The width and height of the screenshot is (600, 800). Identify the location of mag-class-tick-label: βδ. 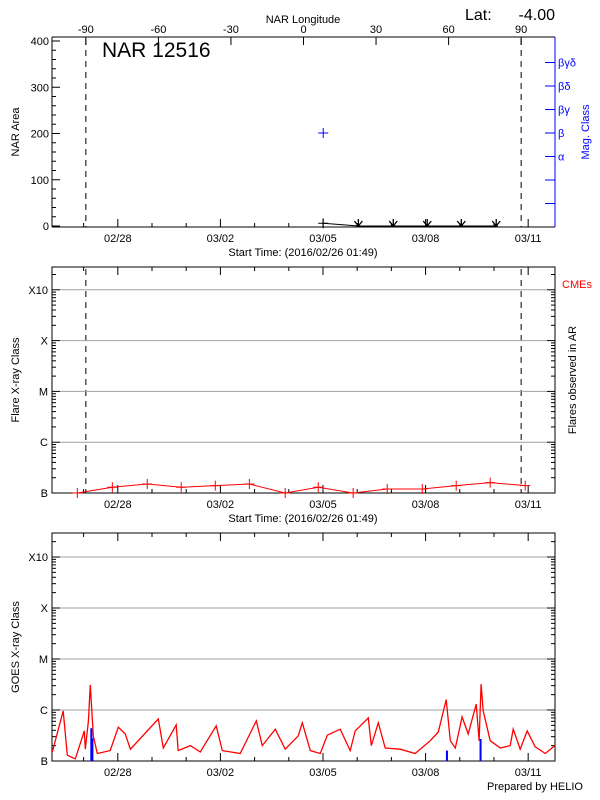
(564, 87).